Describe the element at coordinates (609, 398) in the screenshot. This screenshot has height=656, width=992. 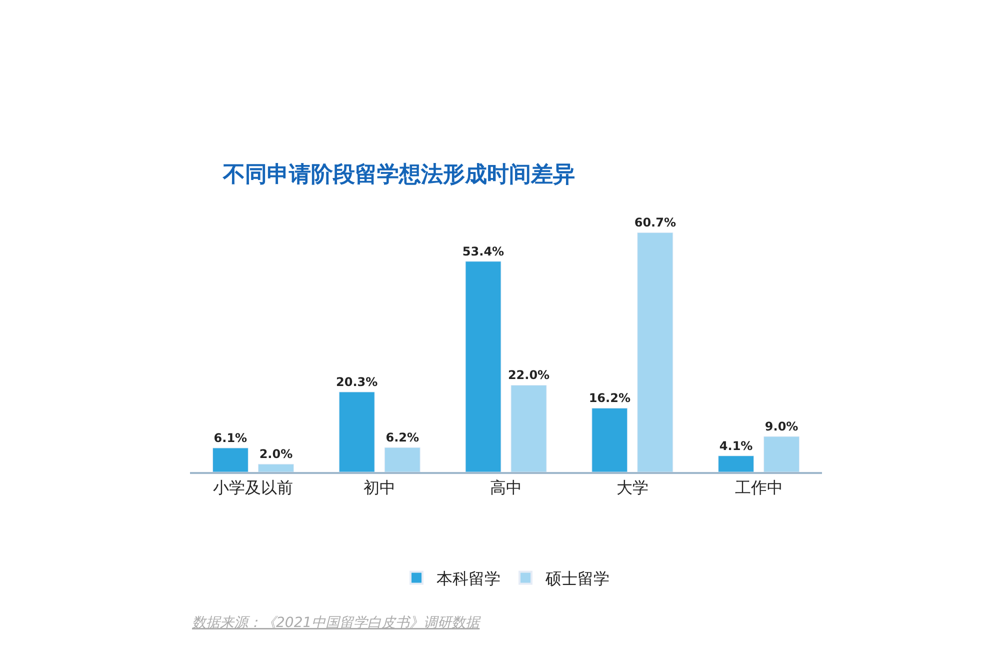
I see `data-label: 16.2%` at that location.